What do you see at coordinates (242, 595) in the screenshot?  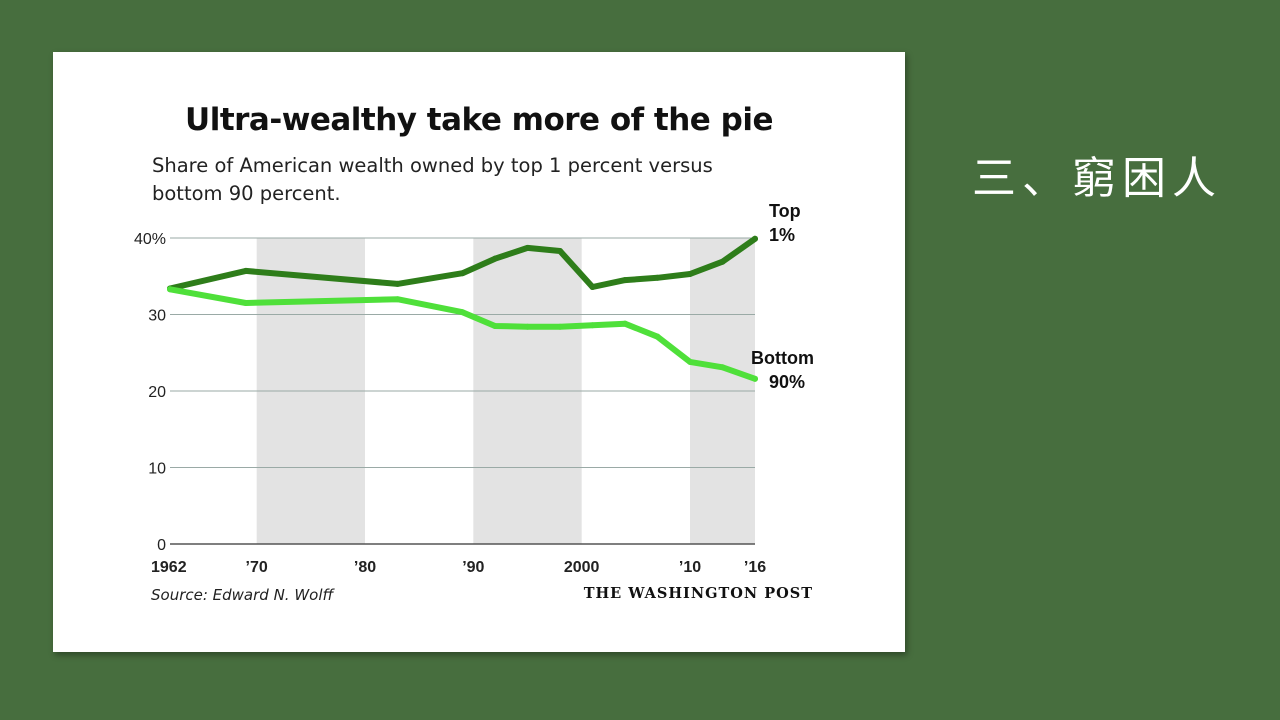 I see `chart-source: Source: Edward N. Wolff` at bounding box center [242, 595].